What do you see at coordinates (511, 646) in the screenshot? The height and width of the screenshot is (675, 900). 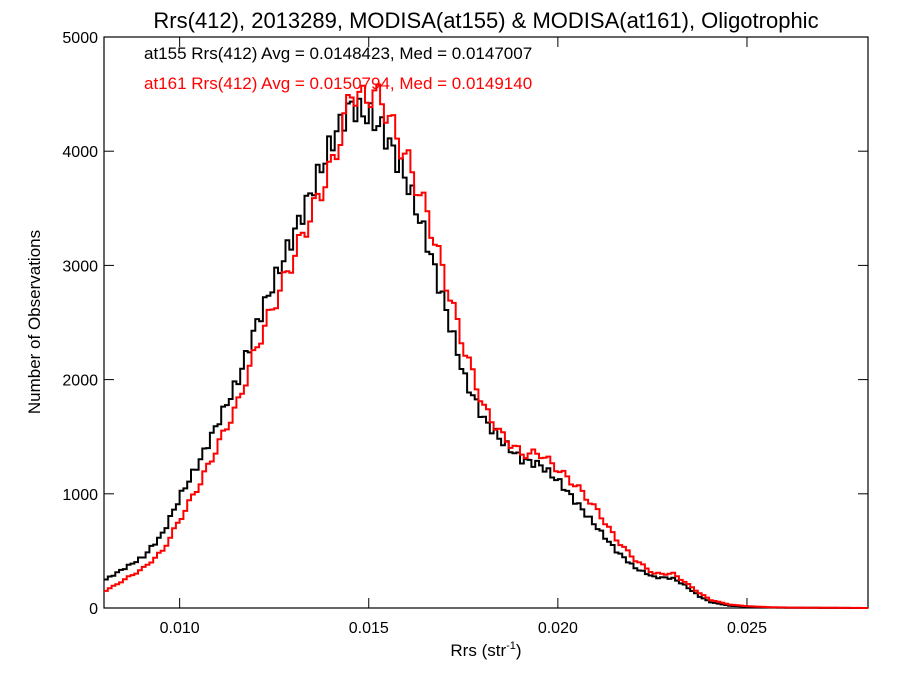 I see `x-axis-label-superscript: -1` at bounding box center [511, 646].